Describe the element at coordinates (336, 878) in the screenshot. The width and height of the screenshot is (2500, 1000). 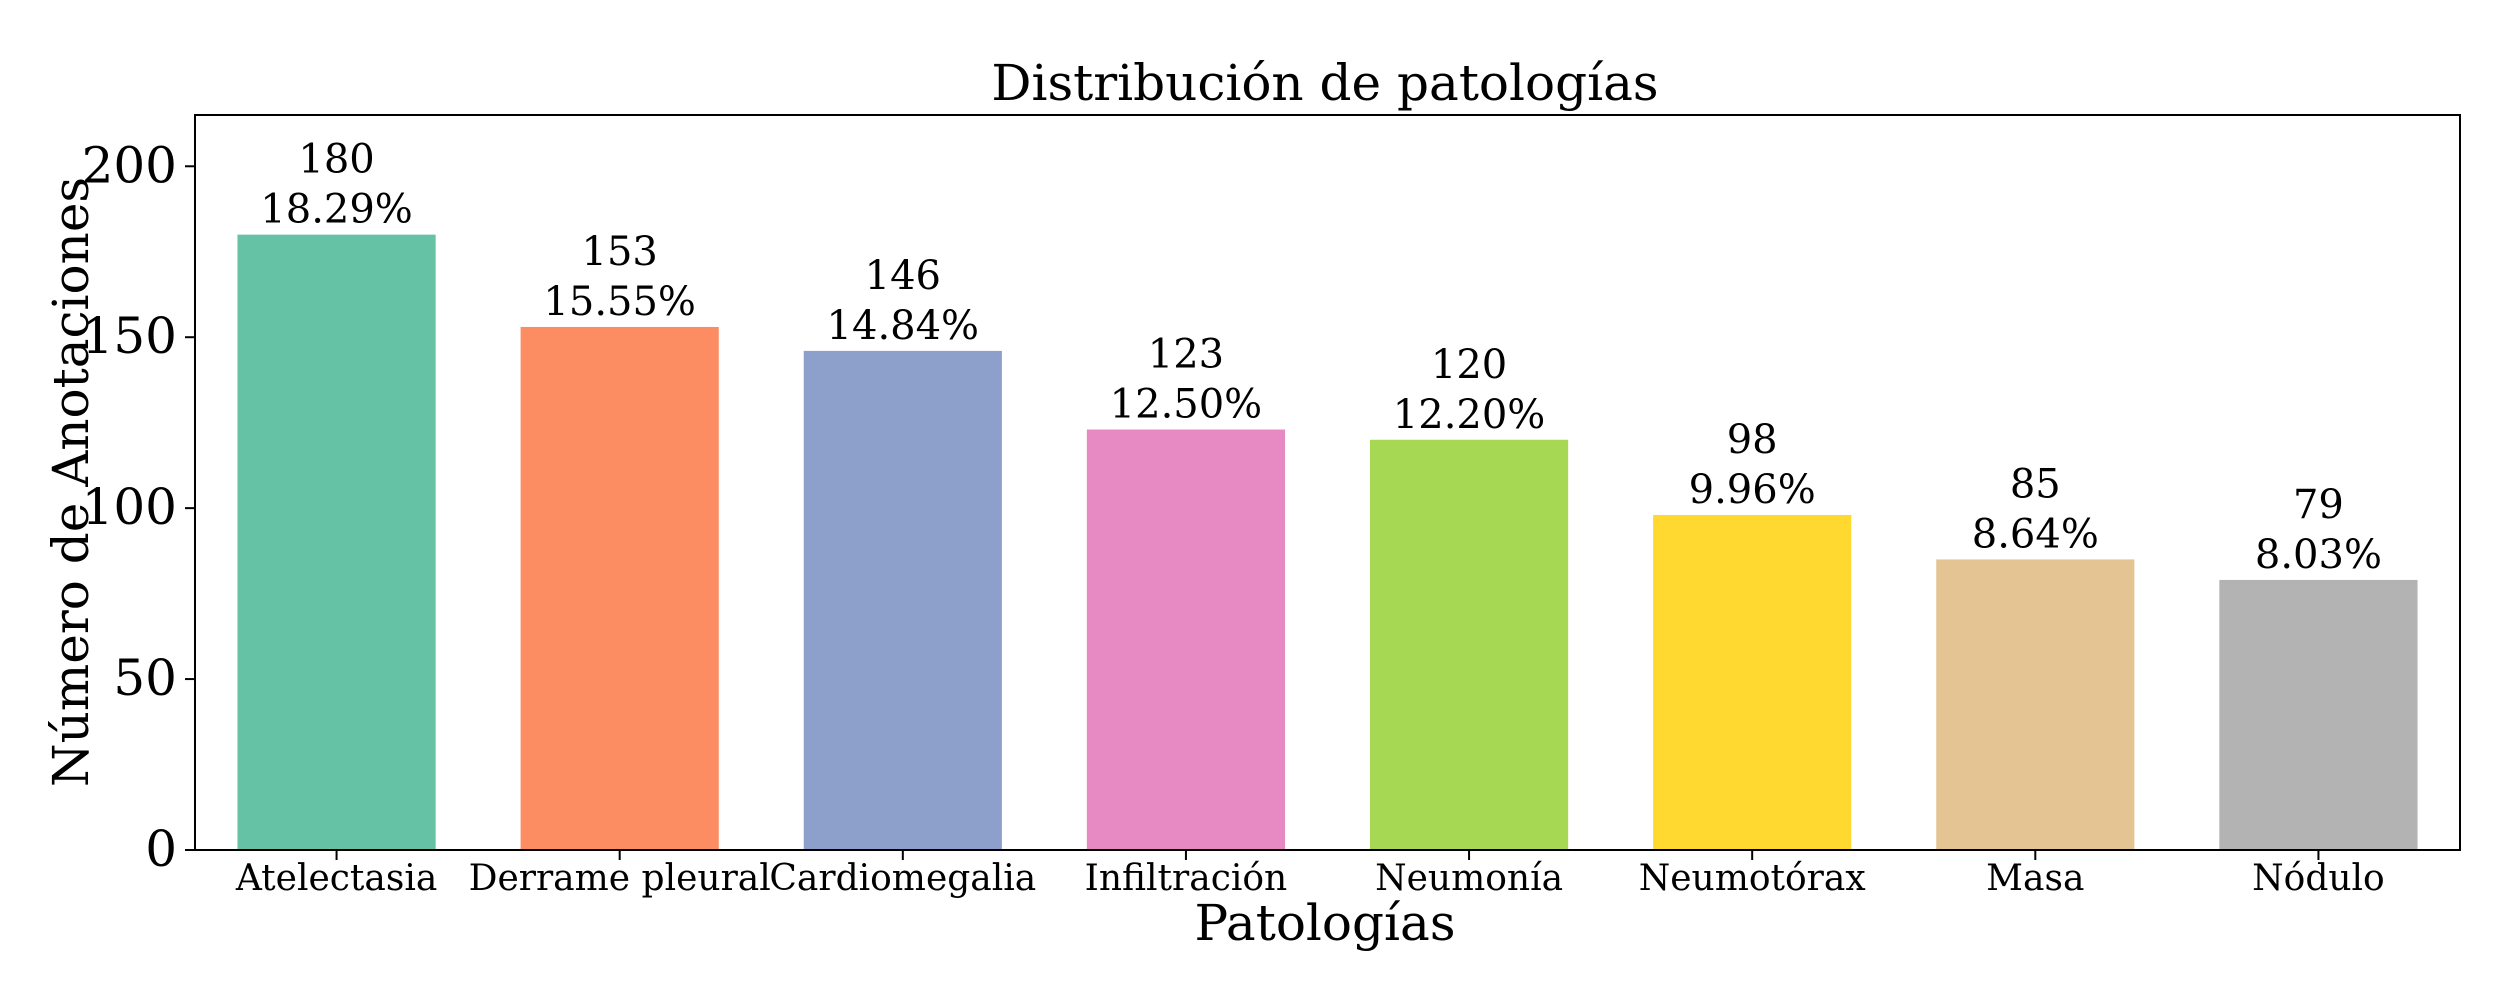
I see `x-tick-label: Atelectasia` at that location.